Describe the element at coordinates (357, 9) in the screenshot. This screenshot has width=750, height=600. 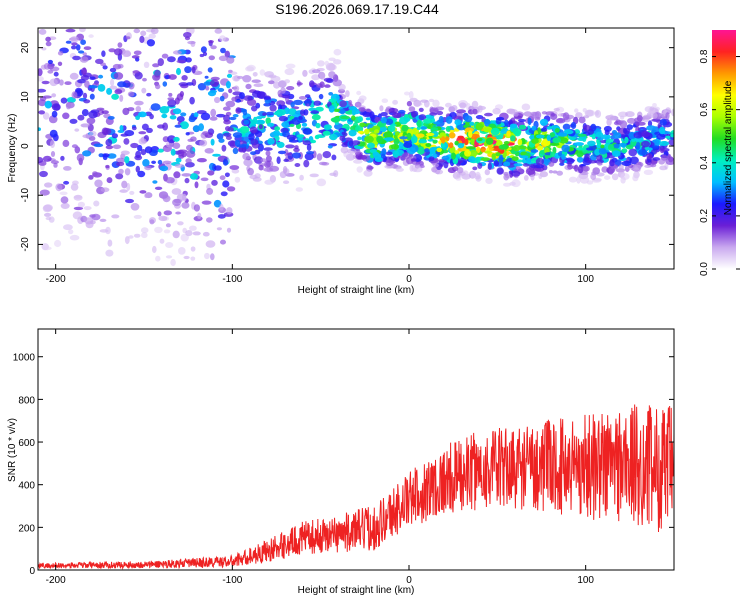
I see `figure-title: S196.2026.069.17.19.C44` at that location.